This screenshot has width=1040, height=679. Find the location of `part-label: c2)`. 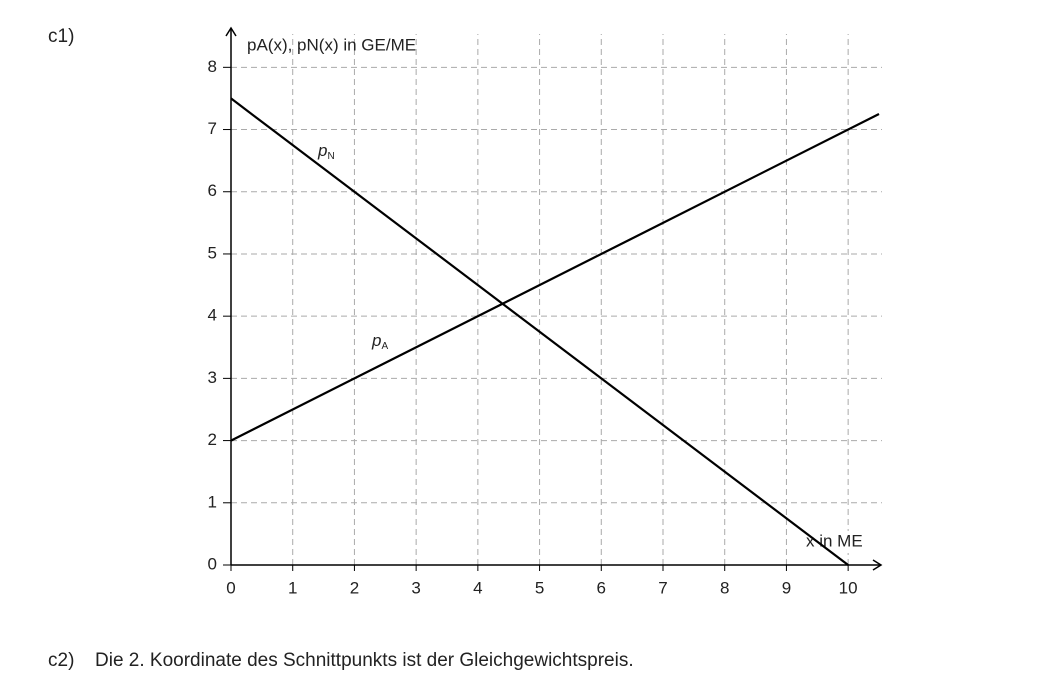

part-label: c2) is located at coordinates (61, 660).